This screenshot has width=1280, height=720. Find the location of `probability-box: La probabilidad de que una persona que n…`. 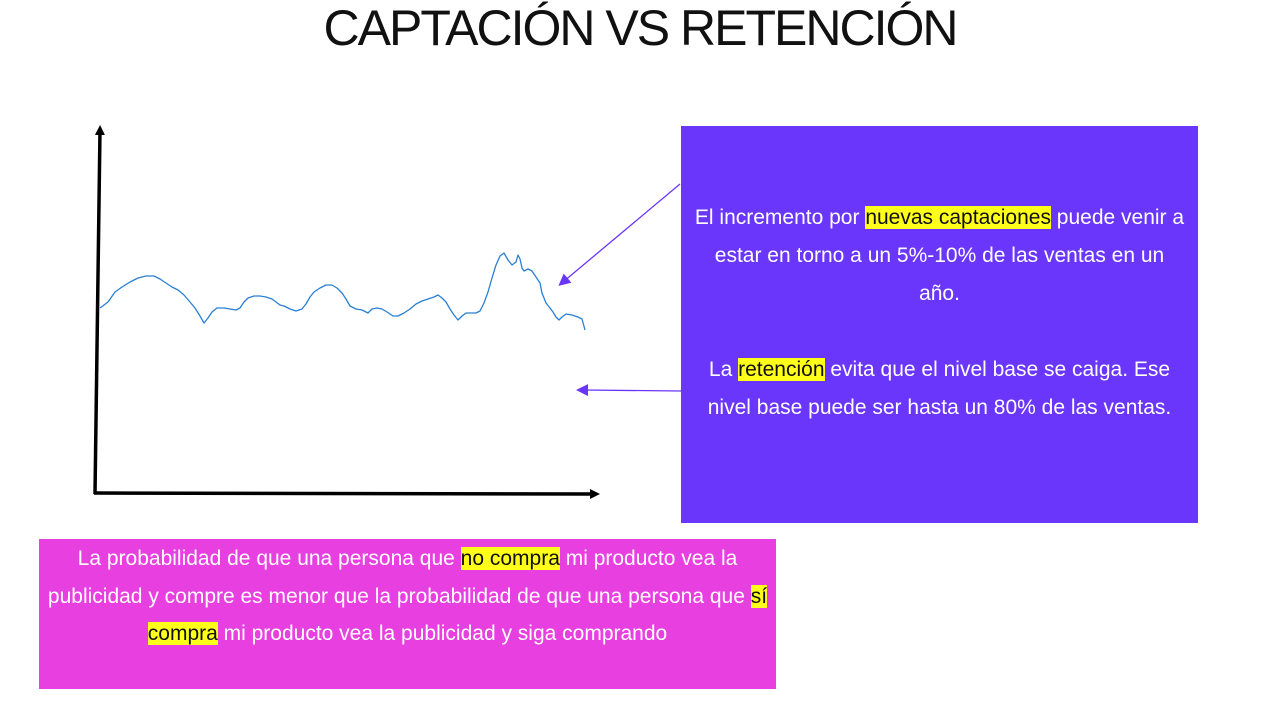

probability-box: La probabilidad de que una persona que n… is located at coordinates (407, 614).